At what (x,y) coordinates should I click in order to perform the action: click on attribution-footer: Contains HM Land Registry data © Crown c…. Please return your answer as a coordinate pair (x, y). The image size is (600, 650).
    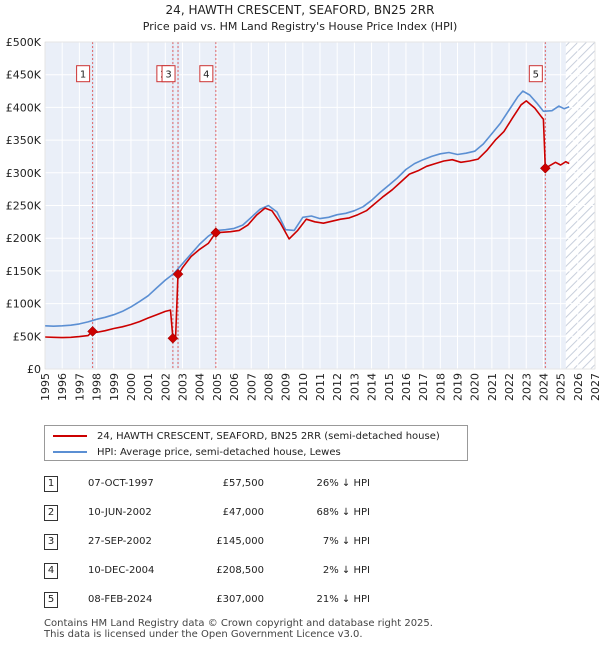
    Looking at the image, I should click on (238, 629).